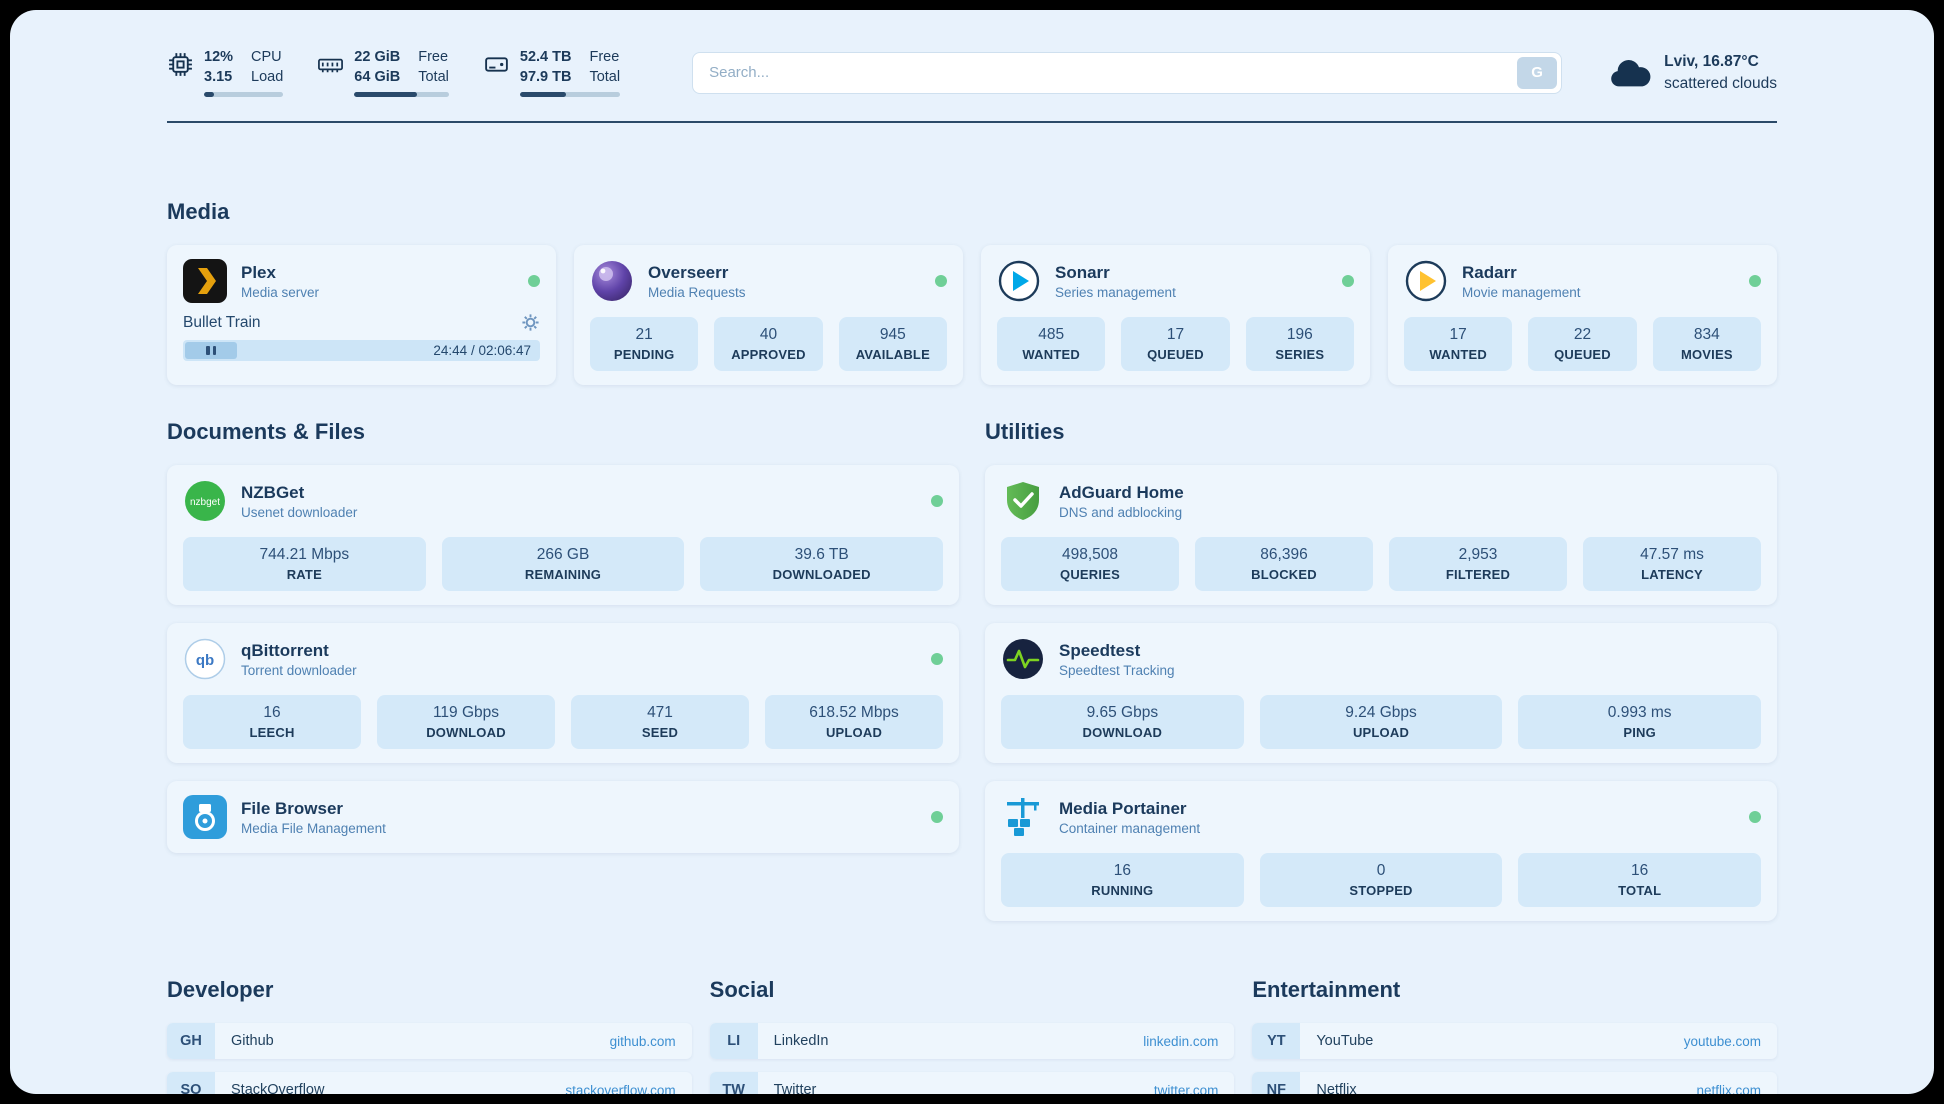  What do you see at coordinates (1090, 555) in the screenshot?
I see `stat-value: 498,508` at bounding box center [1090, 555].